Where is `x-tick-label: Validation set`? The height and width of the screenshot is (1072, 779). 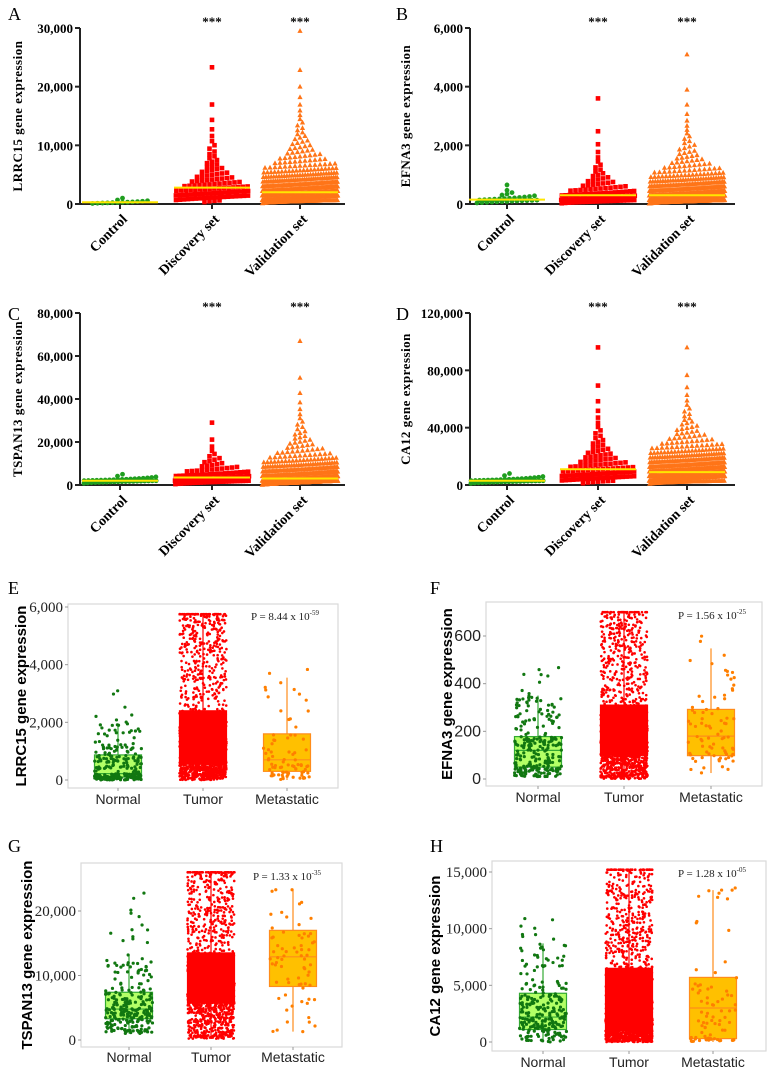
x-tick-label: Validation set is located at coordinates (664, 527).